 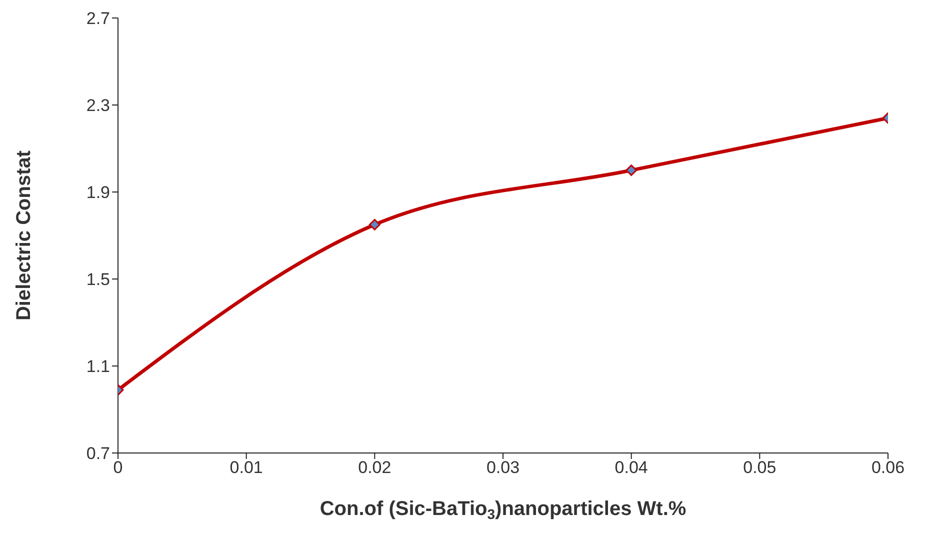 I want to click on x-tick-label: 0.03, so click(x=503, y=468).